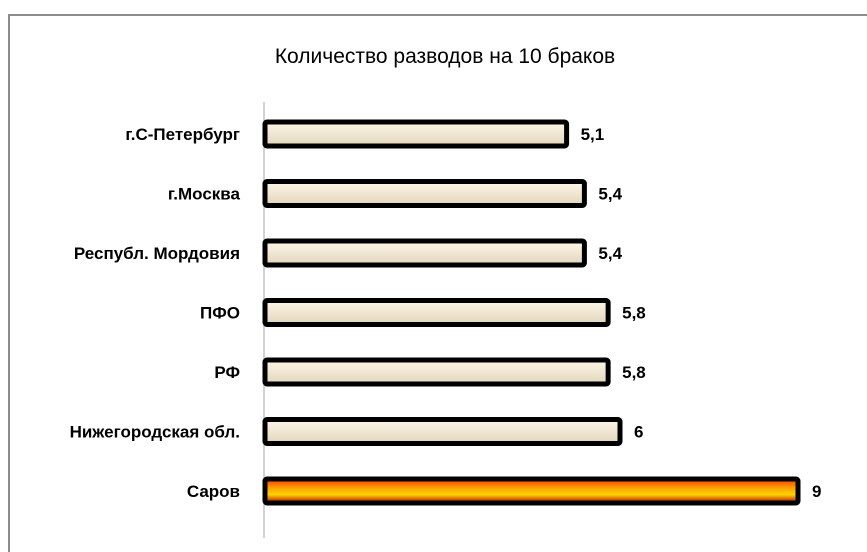 This screenshot has height=552, width=867. Describe the element at coordinates (445, 56) in the screenshot. I see `chart-title: Количество разводов на 10 браков` at that location.